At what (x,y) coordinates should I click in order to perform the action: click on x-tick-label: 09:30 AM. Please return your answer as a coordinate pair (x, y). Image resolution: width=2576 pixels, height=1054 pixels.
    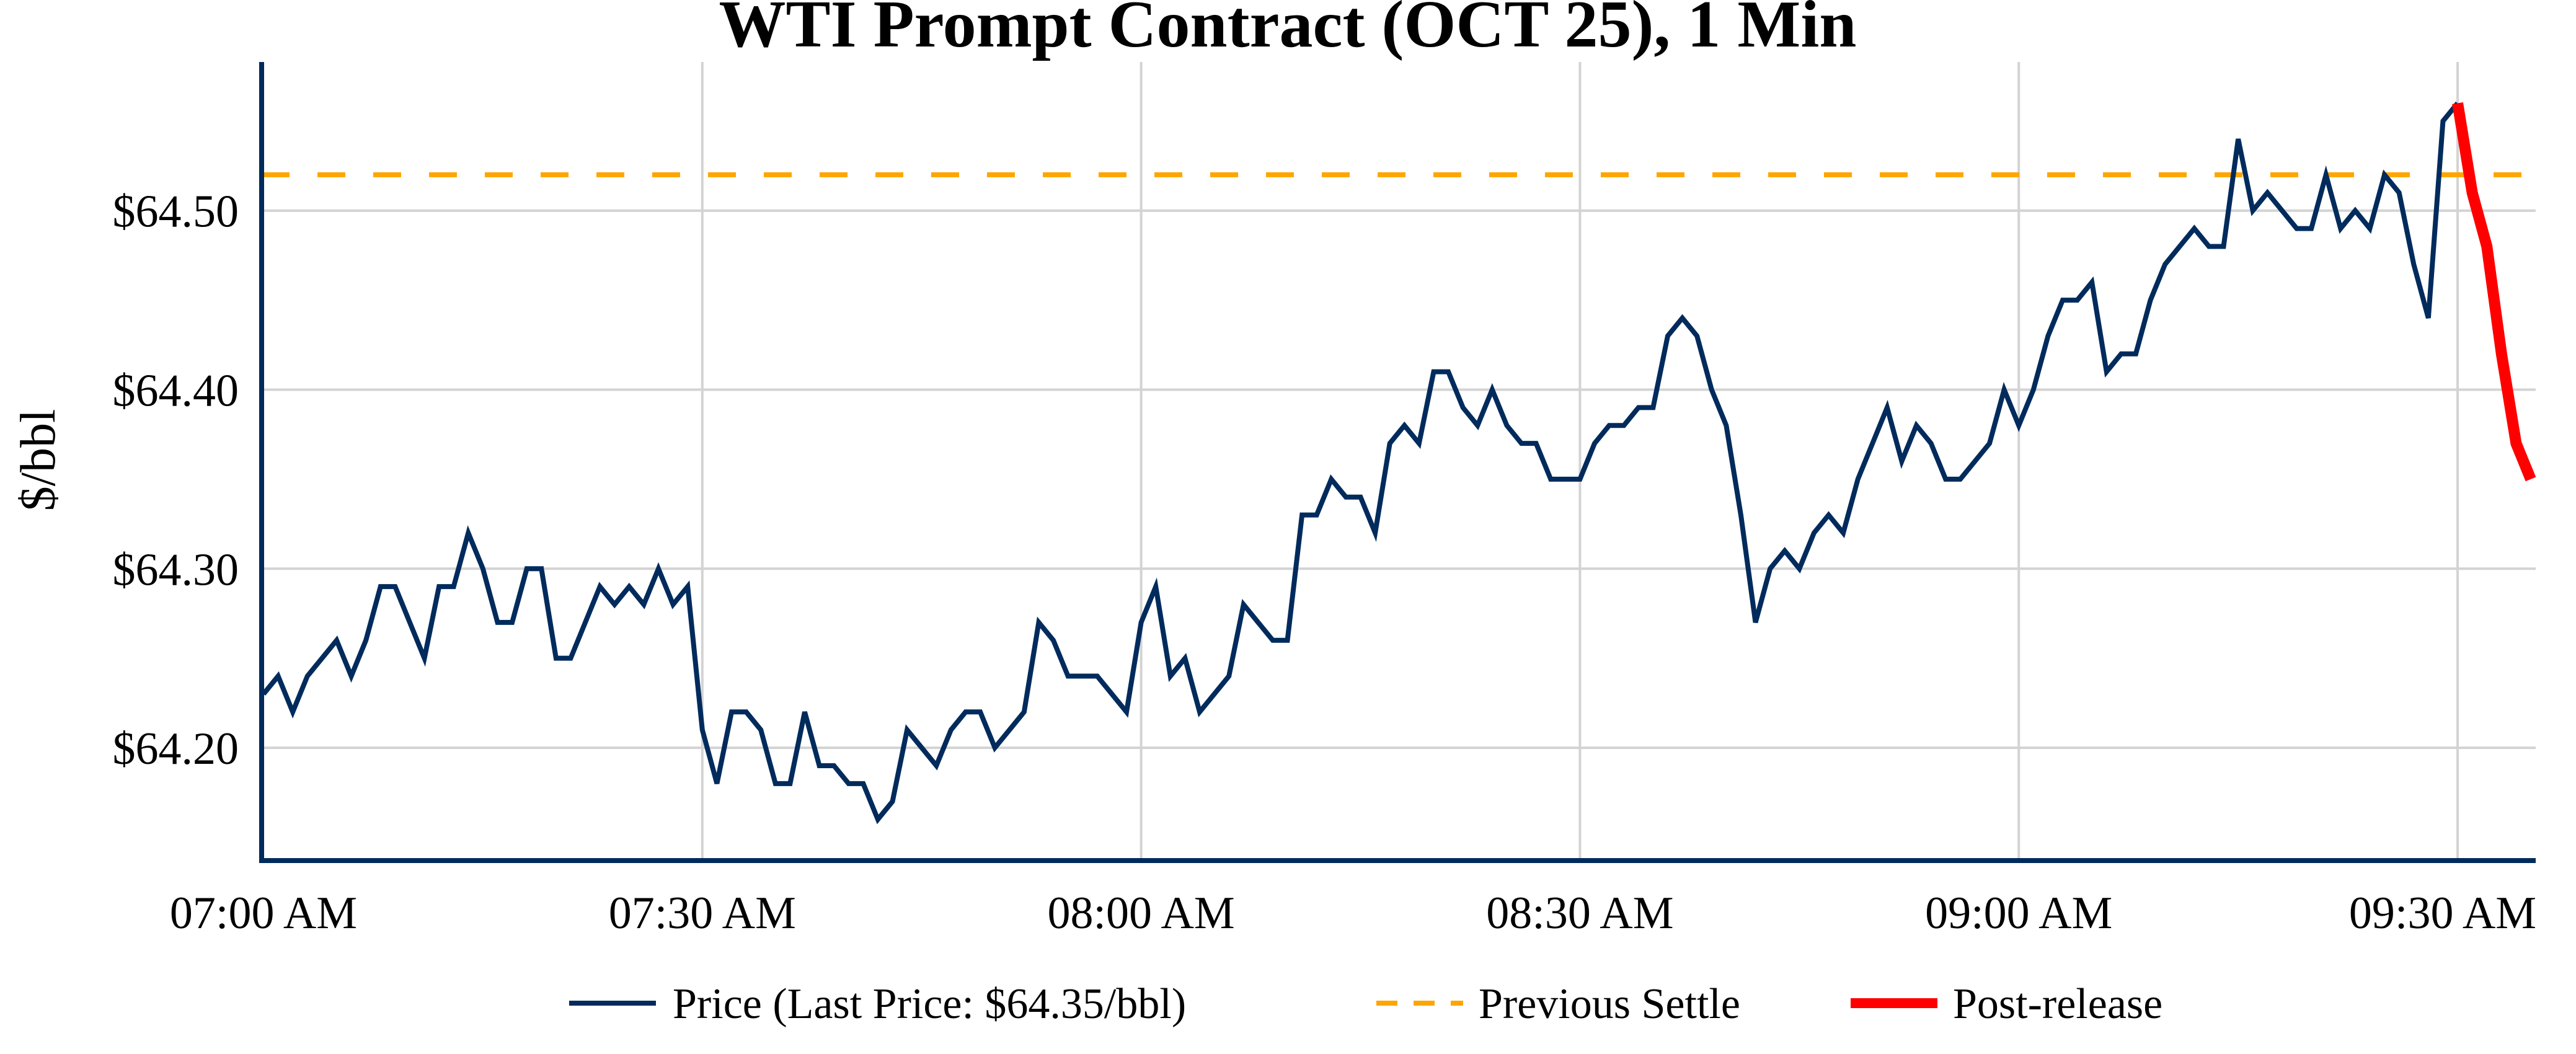
    Looking at the image, I should click on (2442, 913).